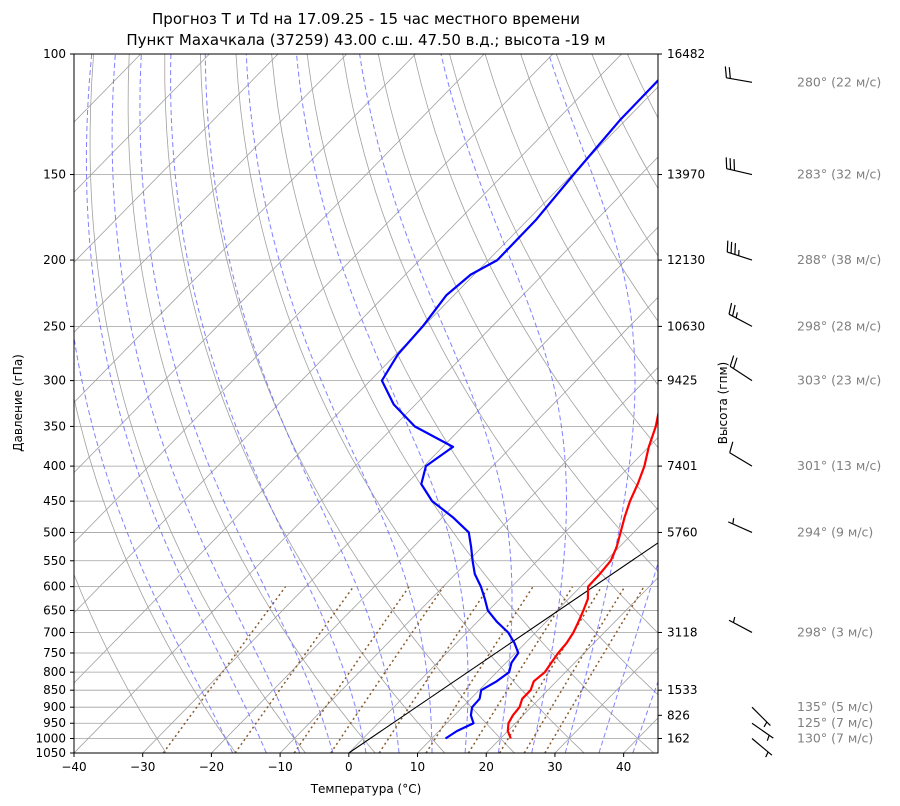 The image size is (900, 806). What do you see at coordinates (54, 326) in the screenshot?
I see `y-tick-label: 250` at bounding box center [54, 326].